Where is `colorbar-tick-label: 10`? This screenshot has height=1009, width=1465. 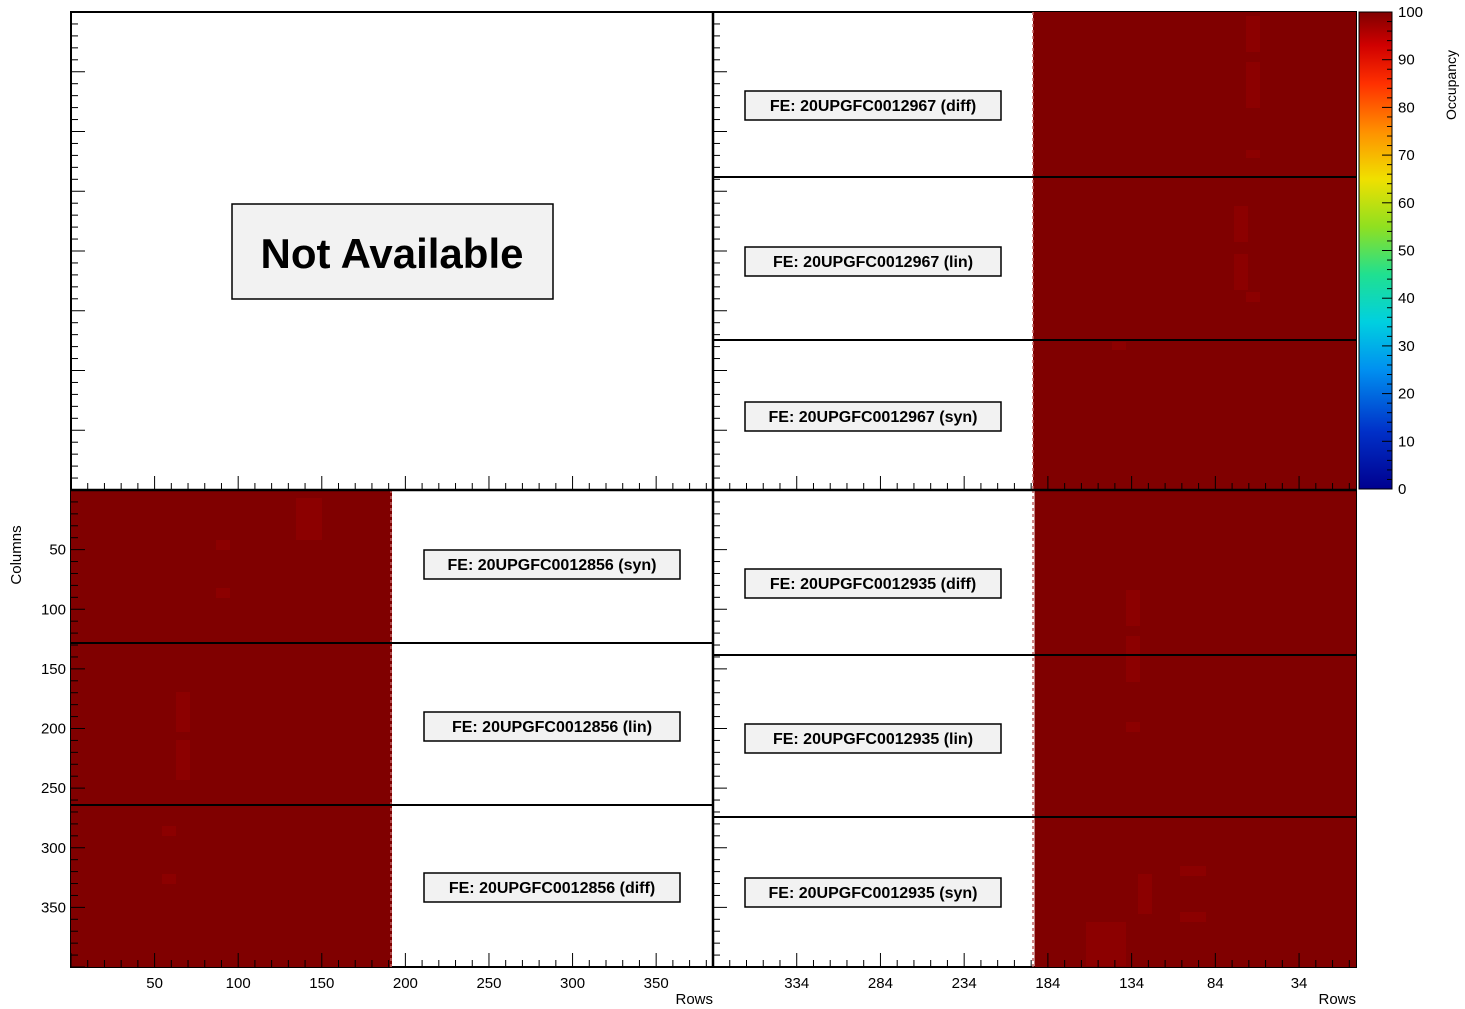 colorbar-tick-label: 10 is located at coordinates (1406, 441).